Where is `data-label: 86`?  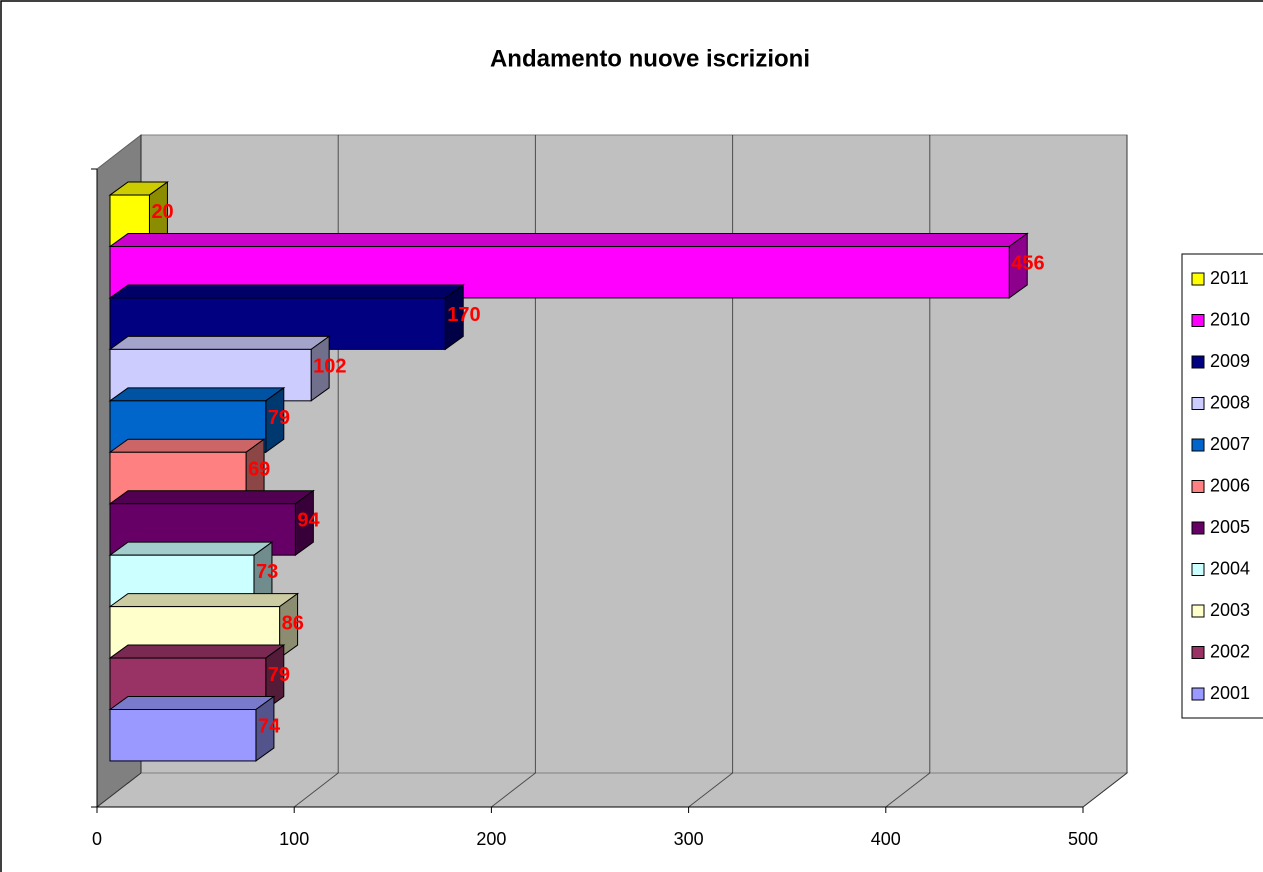 data-label: 86 is located at coordinates (293, 624).